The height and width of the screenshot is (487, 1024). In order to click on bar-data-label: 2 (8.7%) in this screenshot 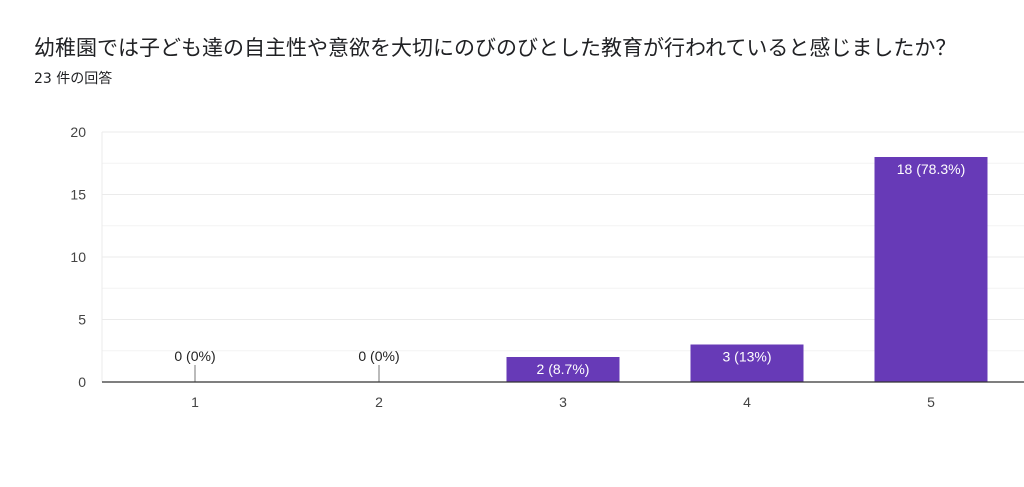, I will do `click(563, 369)`.